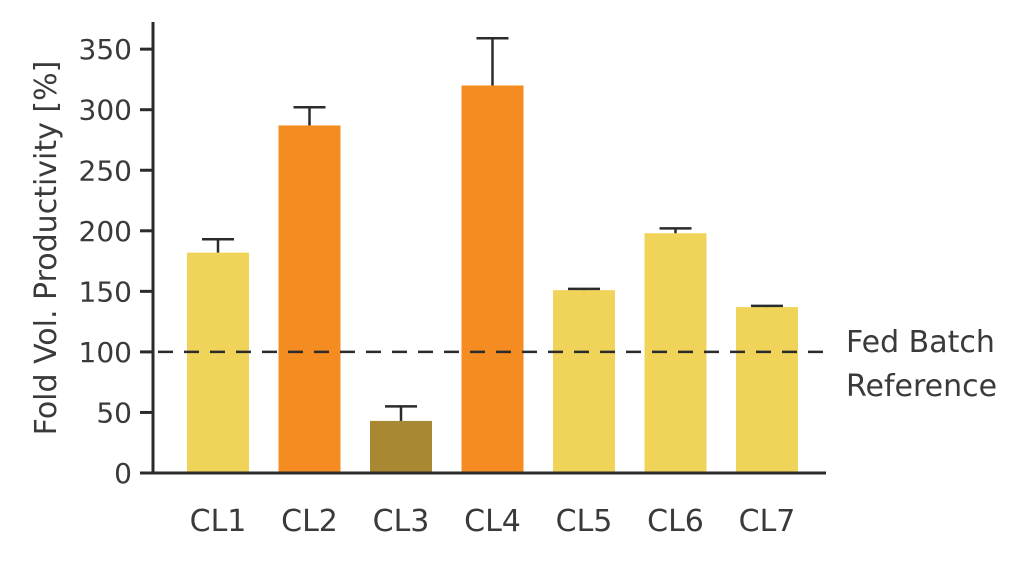  I want to click on y-tick-label-100: 100, so click(105, 352).